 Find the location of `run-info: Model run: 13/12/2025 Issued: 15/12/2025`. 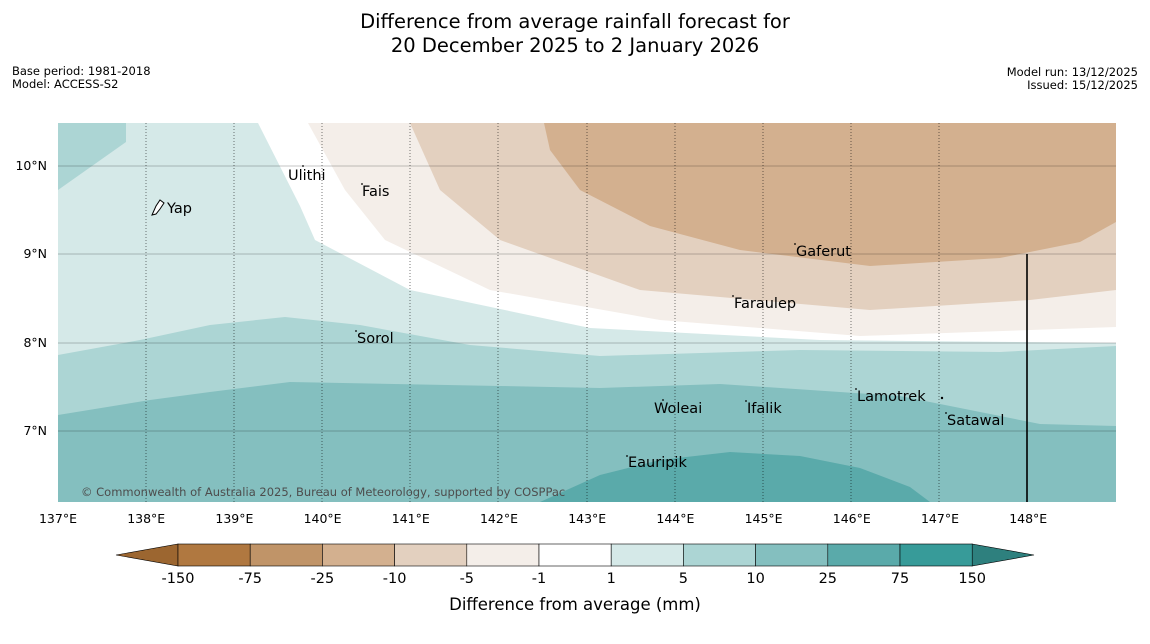

run-info: Model run: 13/12/2025 Issued: 15/12/2025 is located at coordinates (1072, 78).